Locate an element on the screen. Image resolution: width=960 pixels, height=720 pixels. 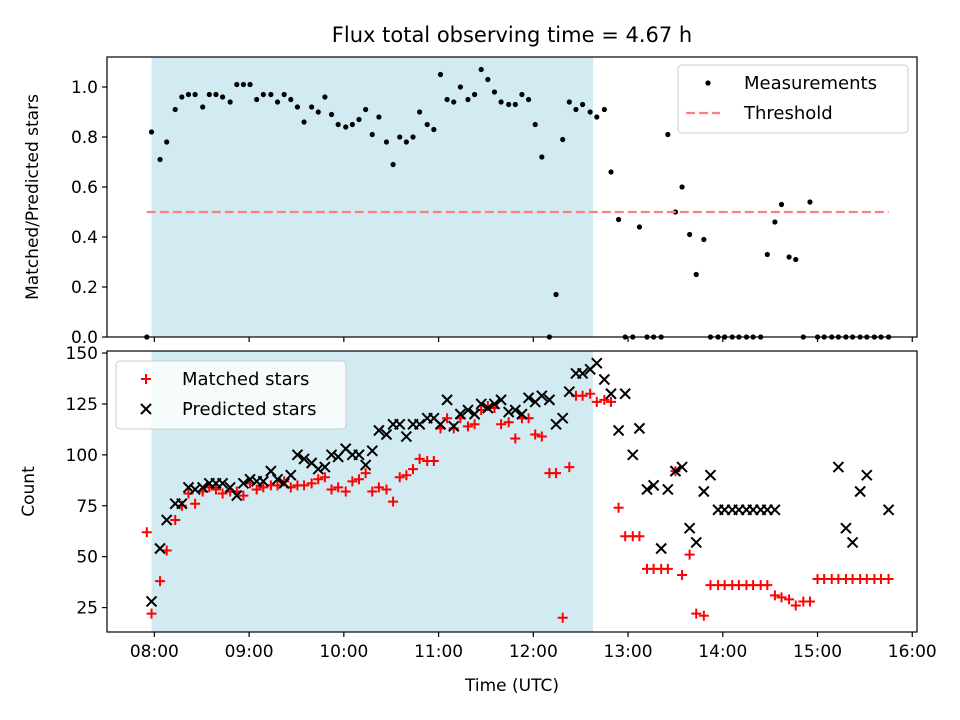
bottom-legend: Matched stars Predicted stars is located at coordinates (231, 395).